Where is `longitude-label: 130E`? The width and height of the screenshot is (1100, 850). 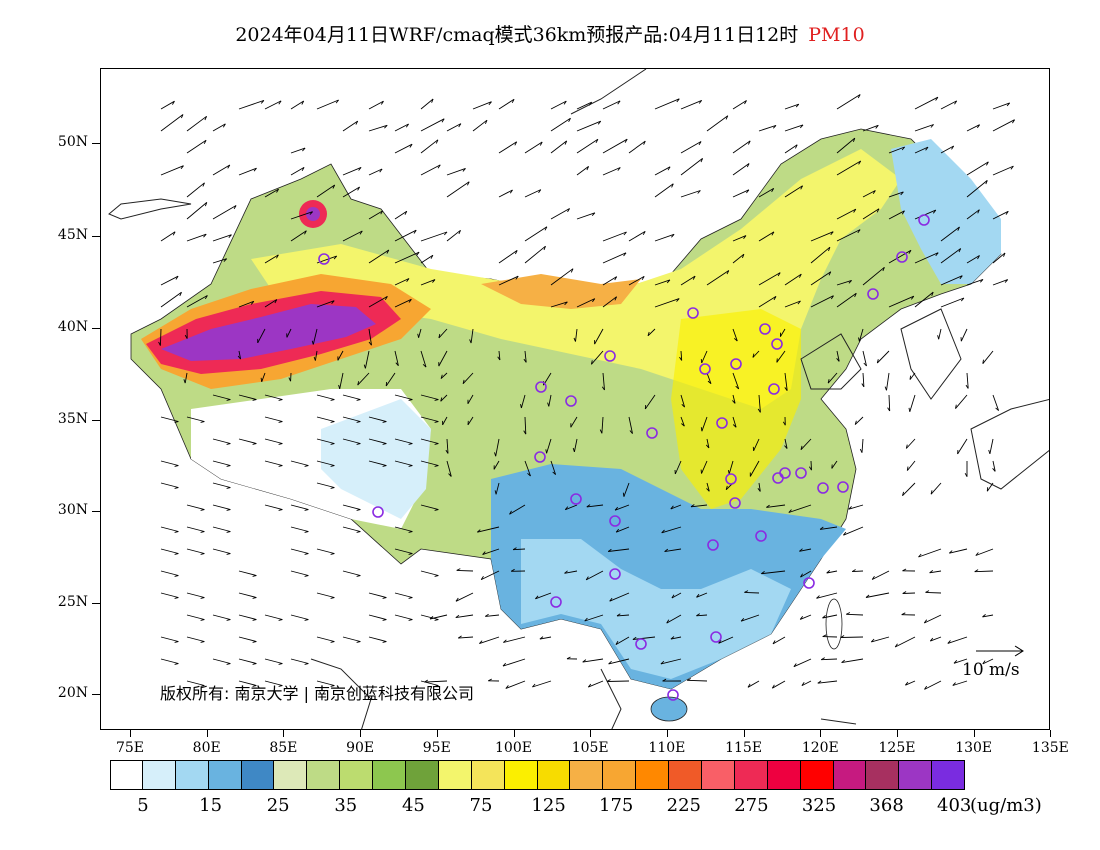
longitude-label: 130E is located at coordinates (974, 748).